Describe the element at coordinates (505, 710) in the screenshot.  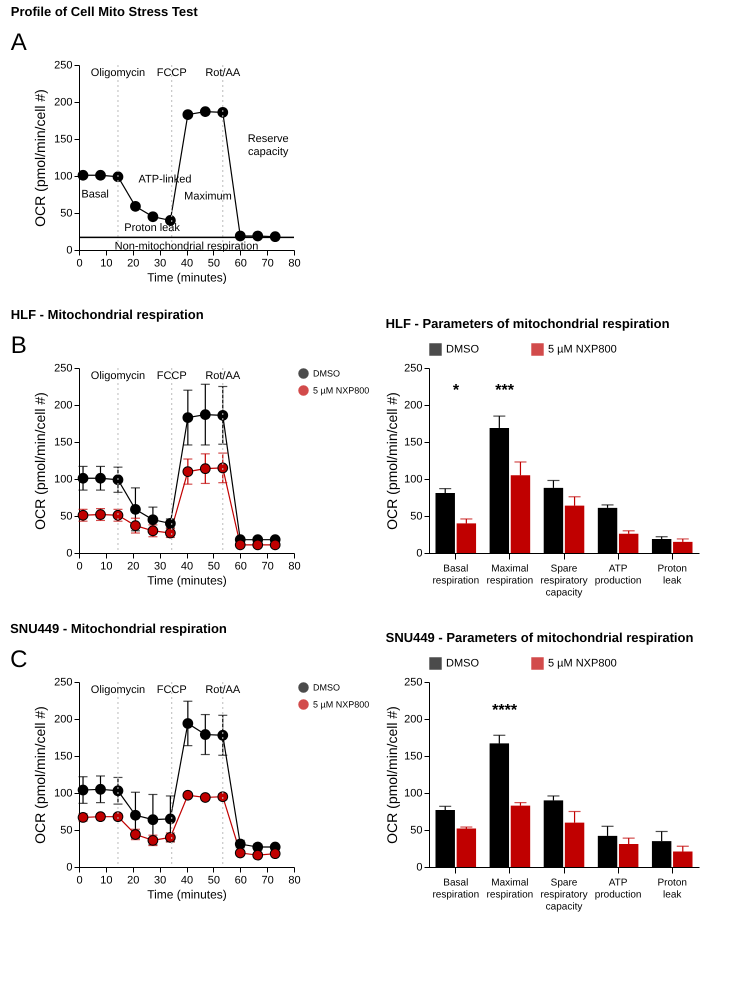
I see `annotation: ****` at that location.